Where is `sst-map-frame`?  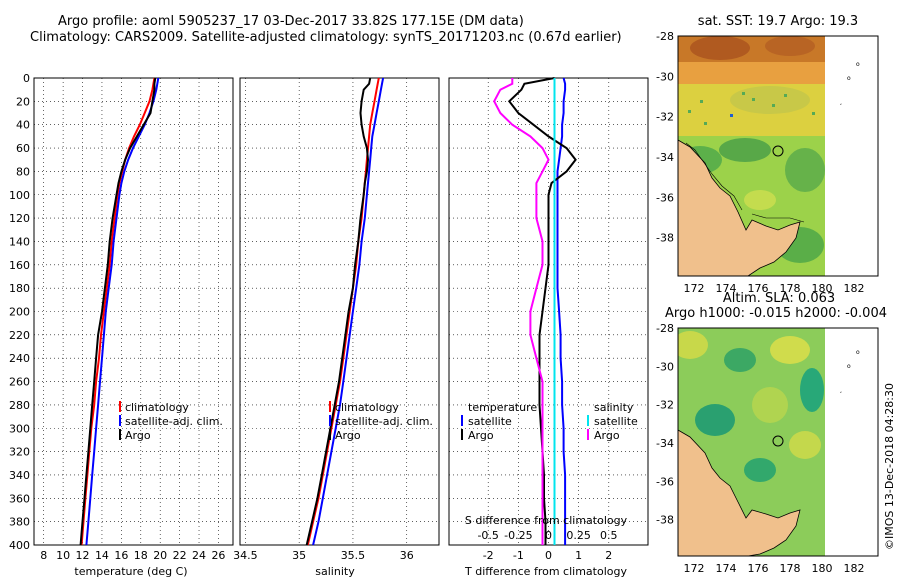
sst-map-frame is located at coordinates (778, 156).